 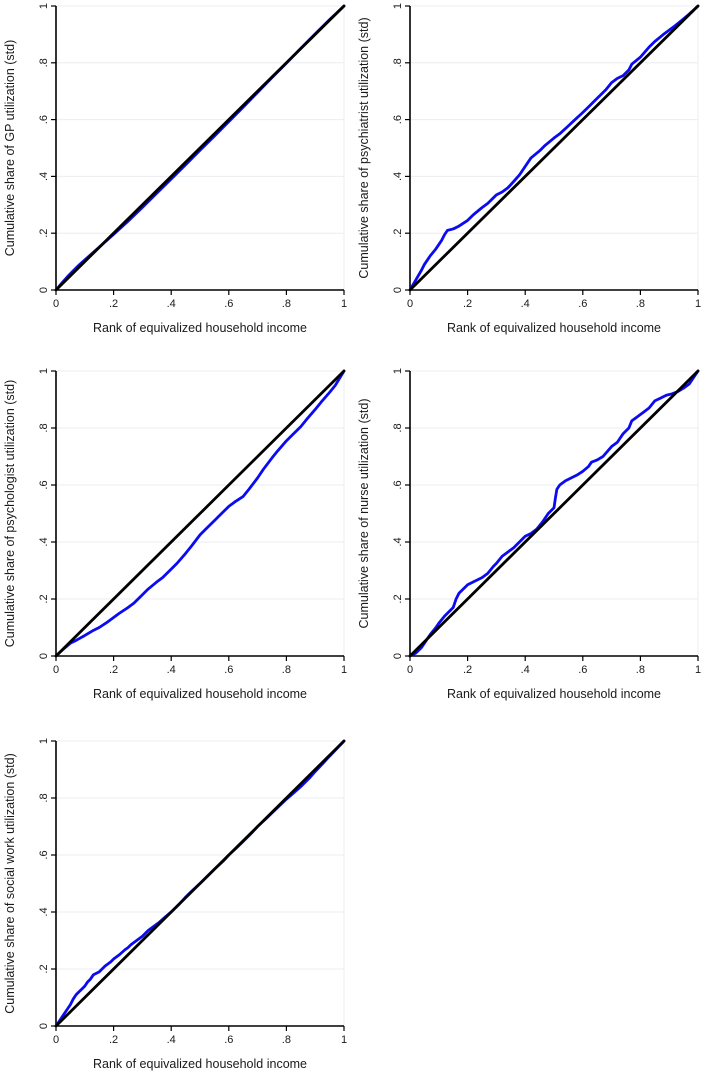 I want to click on y-axis-title: Cumulative share of GP utilization (std), so click(x=10, y=148).